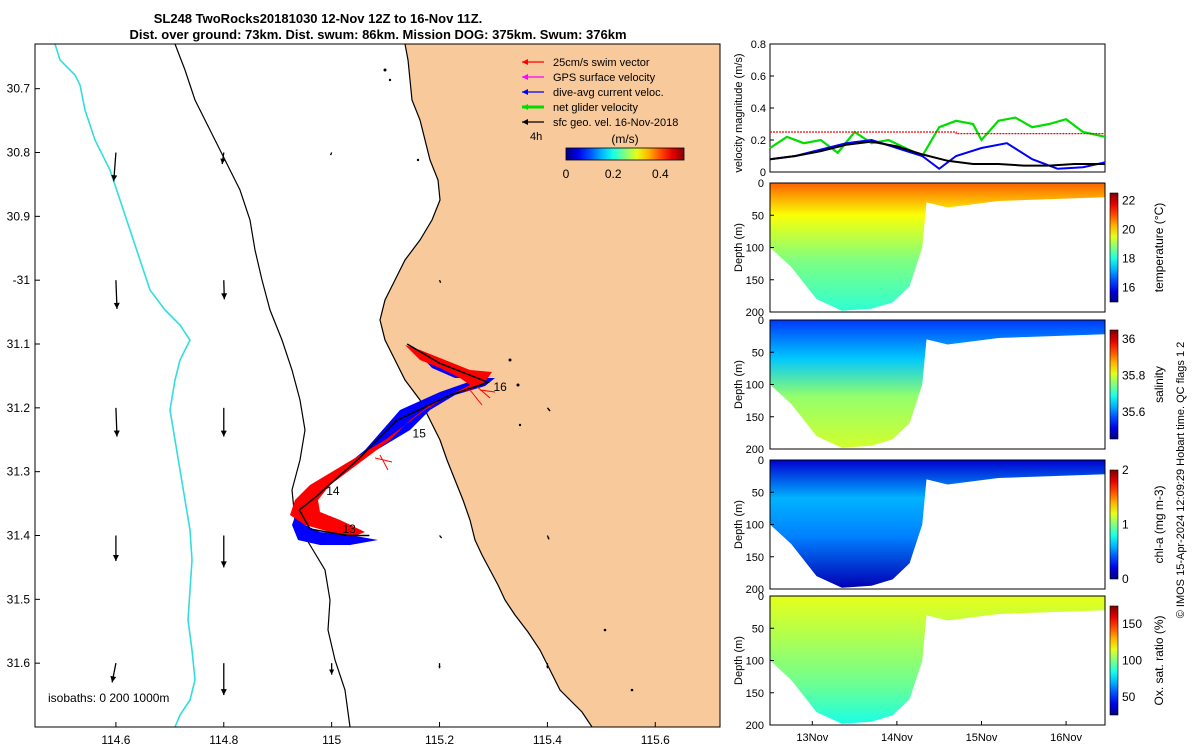 The width and height of the screenshot is (1200, 755). What do you see at coordinates (19, 663) in the screenshot?
I see `map-y-tick-label: 31.6` at bounding box center [19, 663].